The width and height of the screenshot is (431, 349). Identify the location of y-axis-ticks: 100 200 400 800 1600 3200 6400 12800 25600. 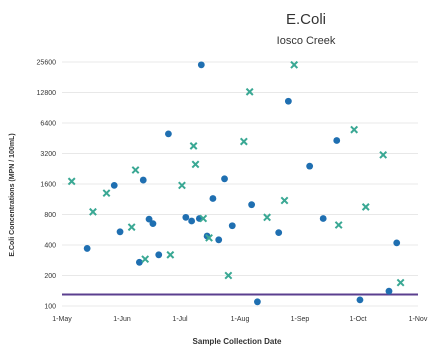
(47, 185).